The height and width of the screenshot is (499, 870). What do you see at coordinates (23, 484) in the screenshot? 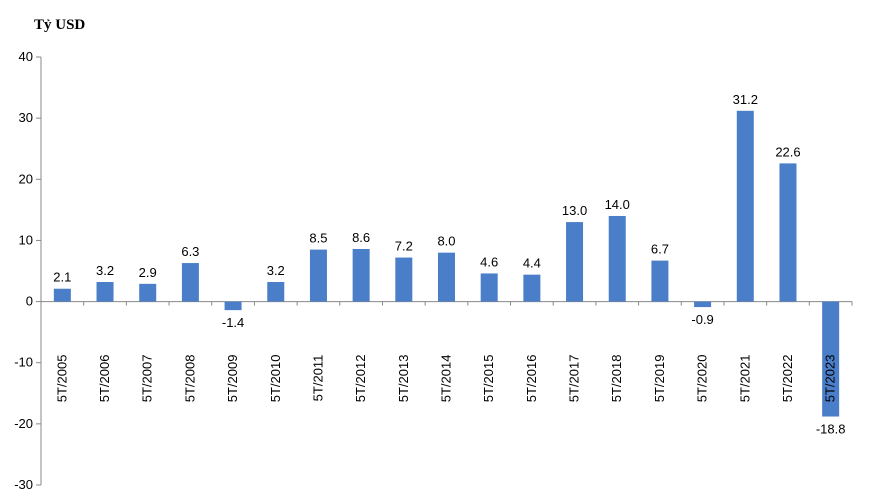
I see `y-tick-label: -30` at bounding box center [23, 484].